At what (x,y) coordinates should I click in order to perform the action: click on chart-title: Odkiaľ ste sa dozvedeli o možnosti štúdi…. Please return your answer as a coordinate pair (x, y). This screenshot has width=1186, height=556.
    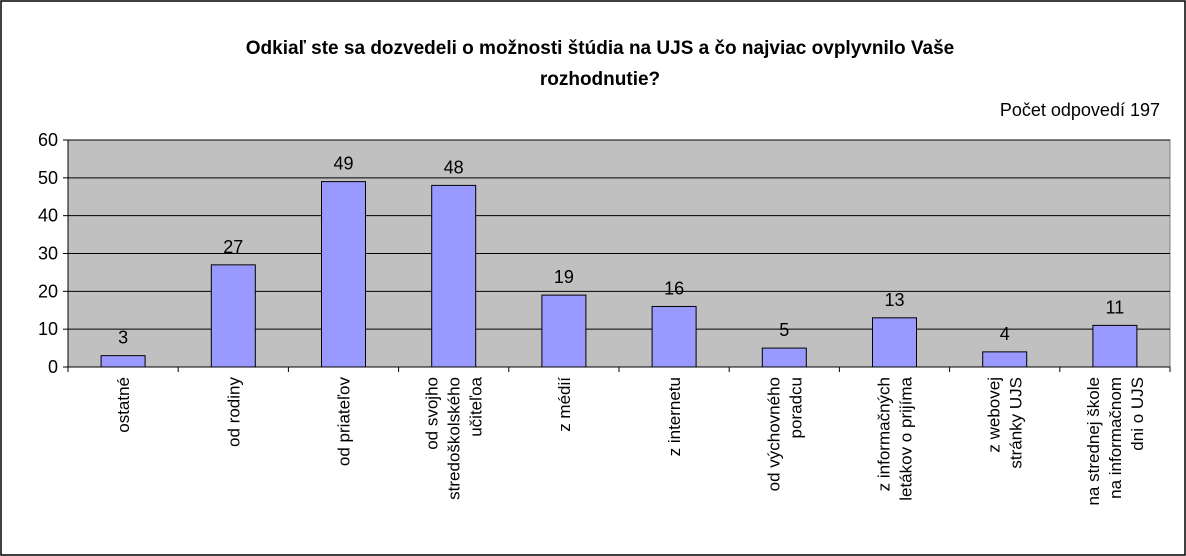
    Looking at the image, I should click on (600, 64).